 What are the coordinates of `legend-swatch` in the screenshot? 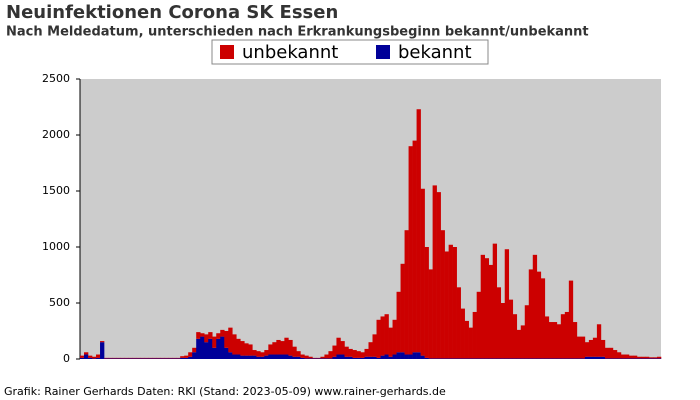 It's located at (383, 52).